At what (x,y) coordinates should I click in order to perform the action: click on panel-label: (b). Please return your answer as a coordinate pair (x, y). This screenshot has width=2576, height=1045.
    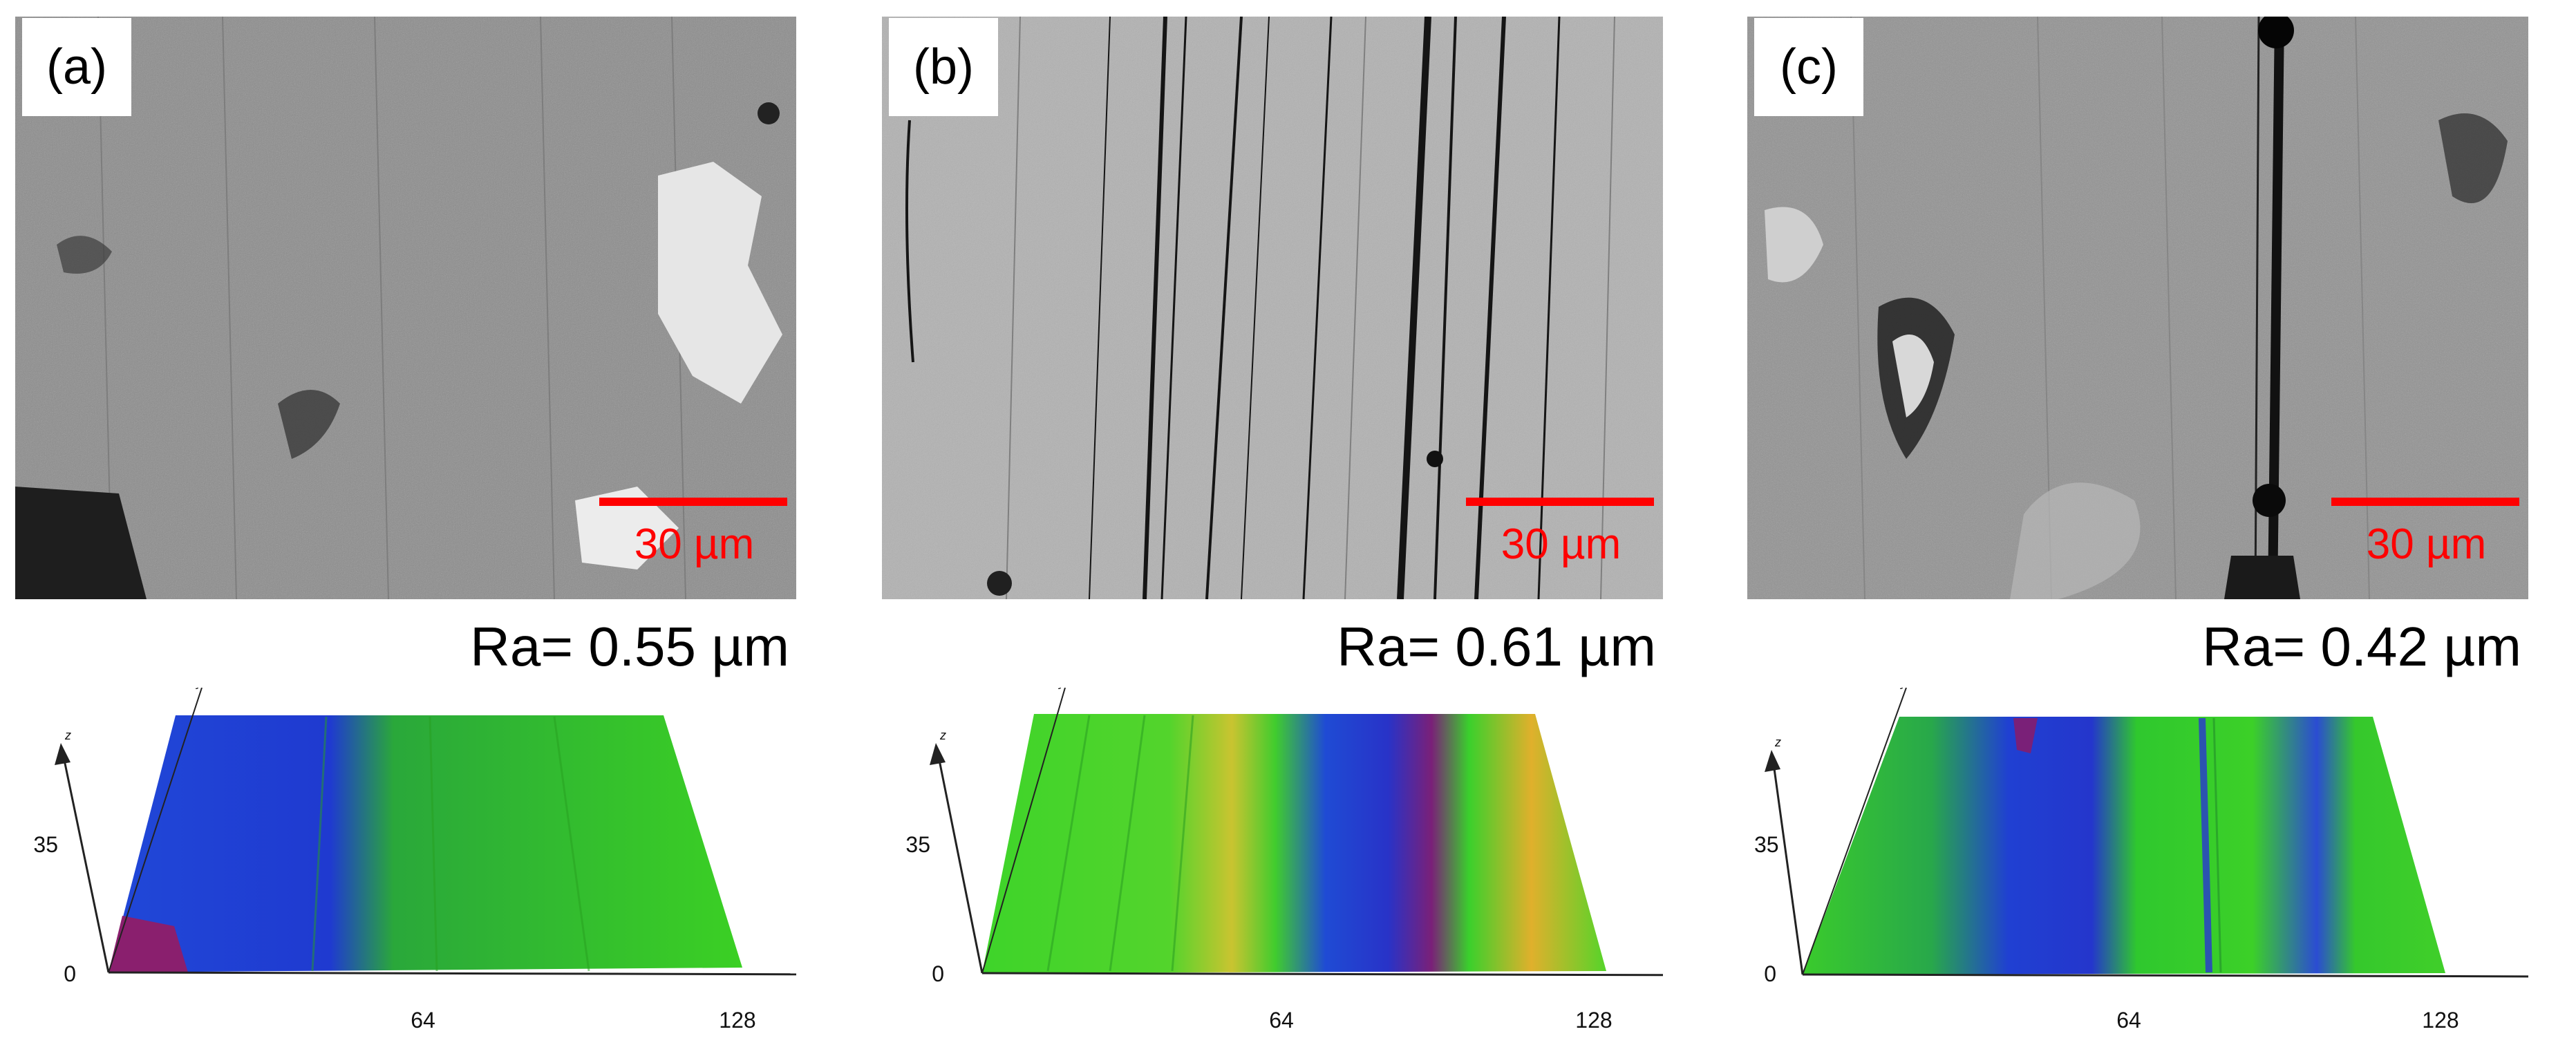
    Looking at the image, I should click on (943, 67).